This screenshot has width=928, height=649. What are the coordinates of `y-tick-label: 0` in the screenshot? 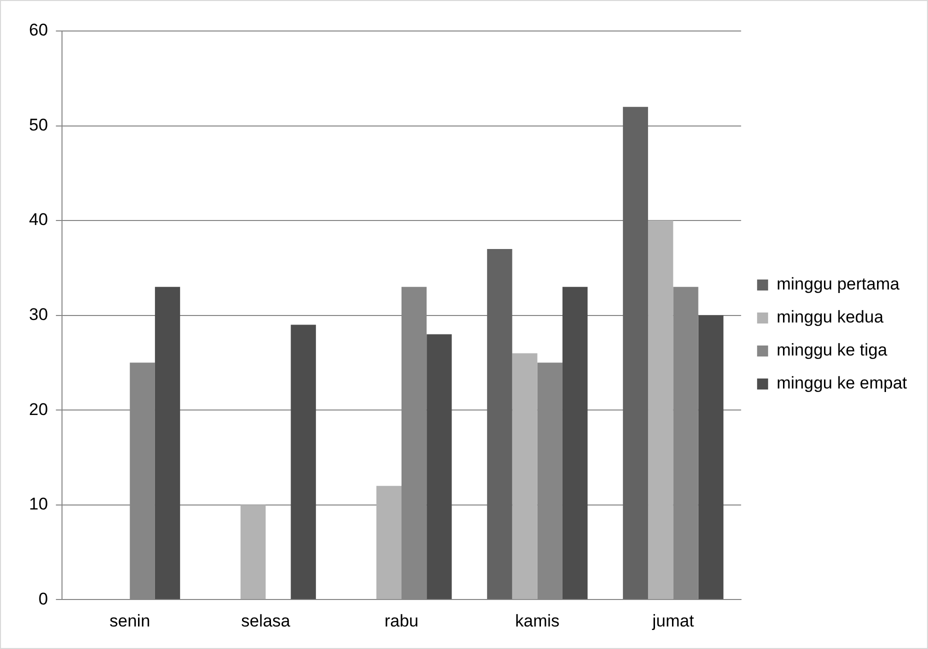 It's located at (43, 598).